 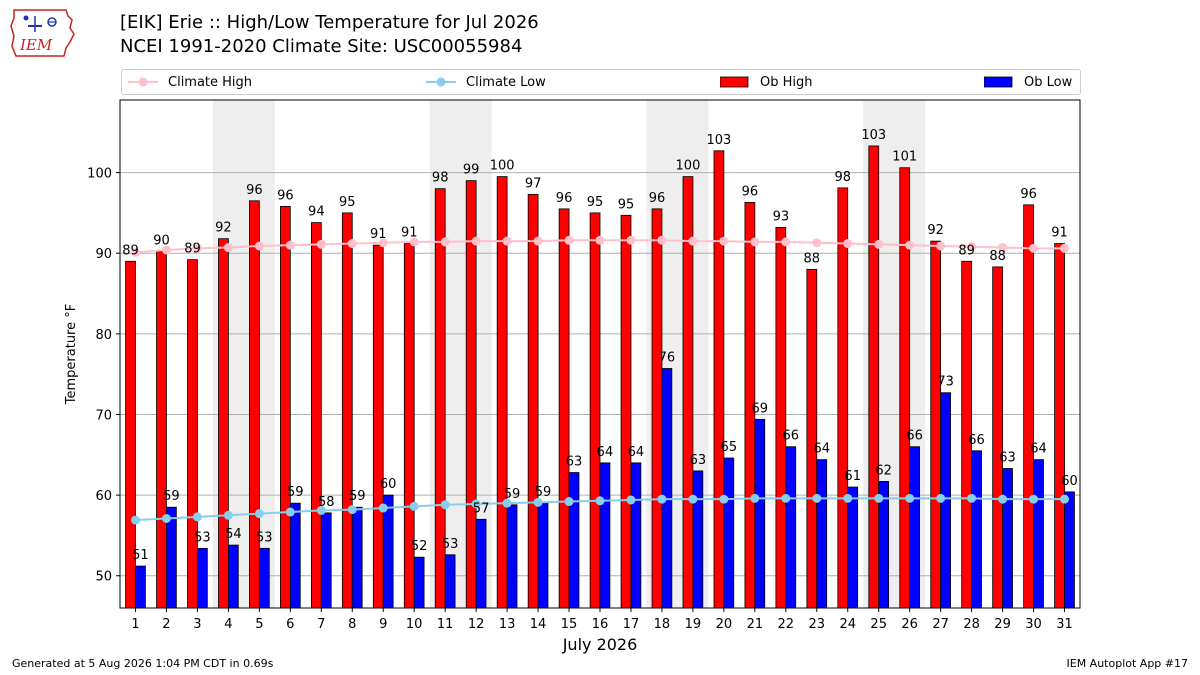 What do you see at coordinates (166, 624) in the screenshot?
I see `x-tick-label-2: 2` at bounding box center [166, 624].